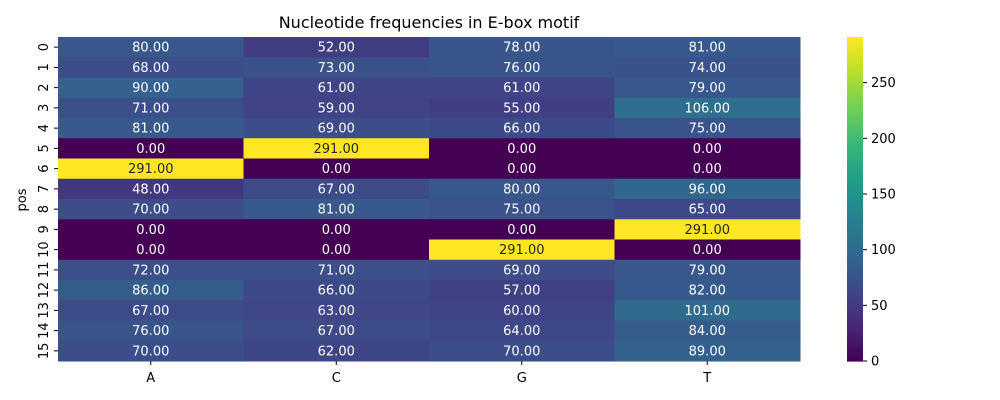  What do you see at coordinates (883, 139) in the screenshot?
I see `colorbar-tick-label: 200` at bounding box center [883, 139].